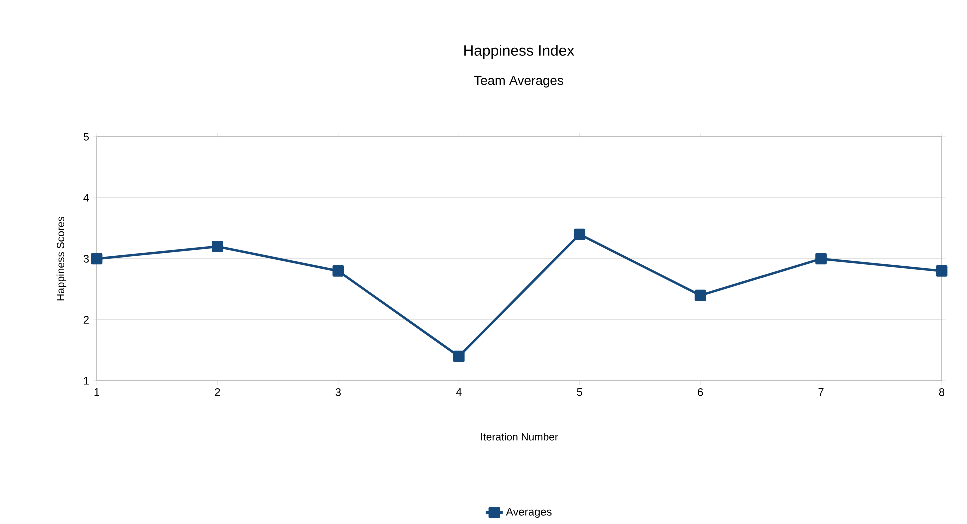 The height and width of the screenshot is (524, 967). Describe the element at coordinates (217, 392) in the screenshot. I see `x-tick-label: 2` at that location.